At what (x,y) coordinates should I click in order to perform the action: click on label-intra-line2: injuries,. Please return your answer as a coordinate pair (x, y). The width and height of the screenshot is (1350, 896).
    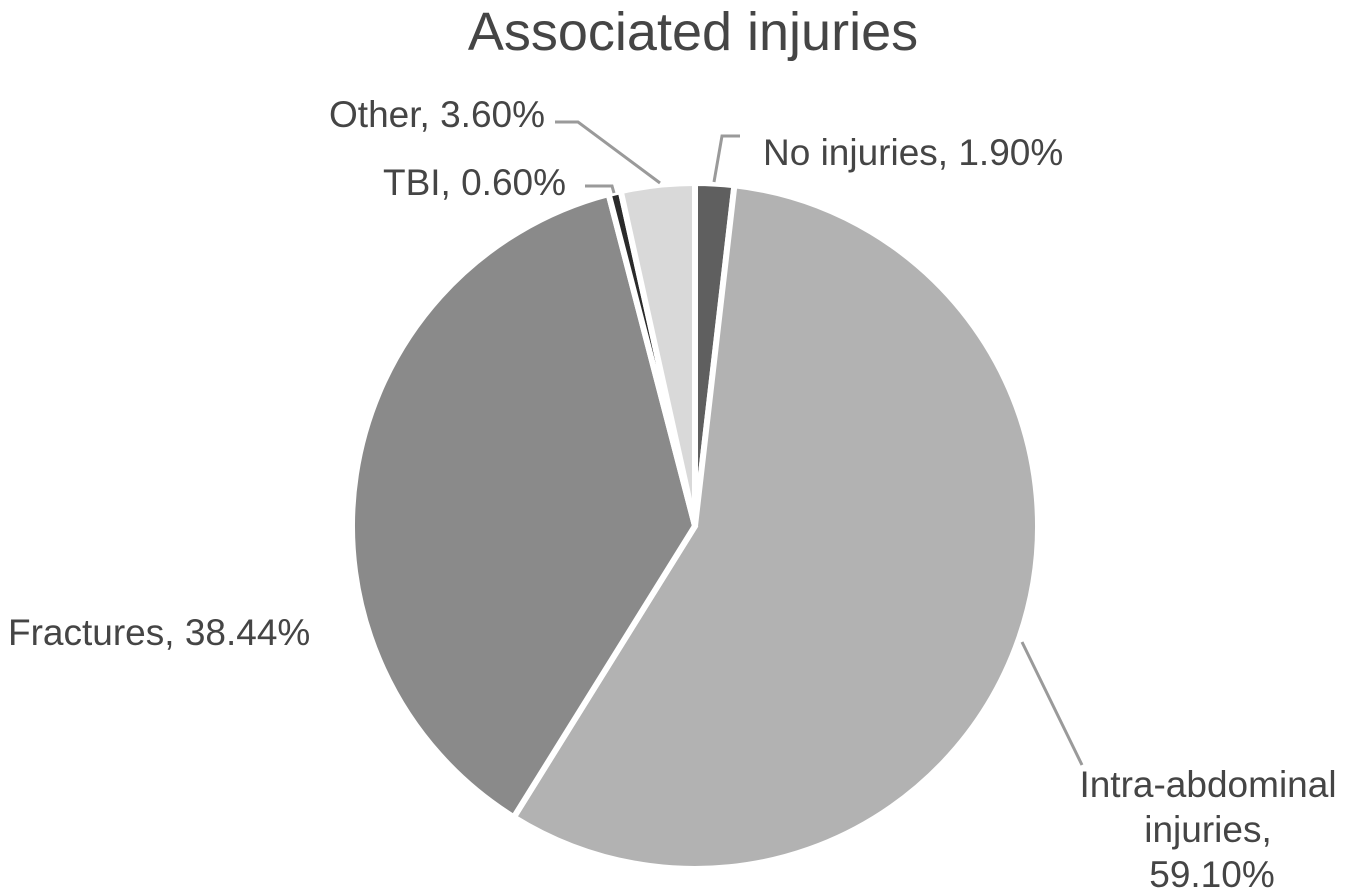
    Looking at the image, I should click on (1208, 829).